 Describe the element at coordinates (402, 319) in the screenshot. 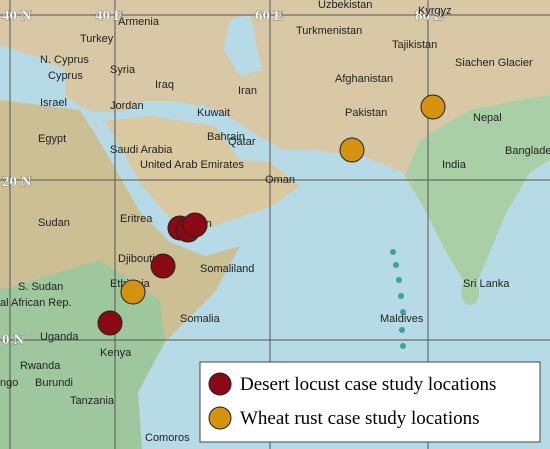

I see `place-label: Maldives` at that location.